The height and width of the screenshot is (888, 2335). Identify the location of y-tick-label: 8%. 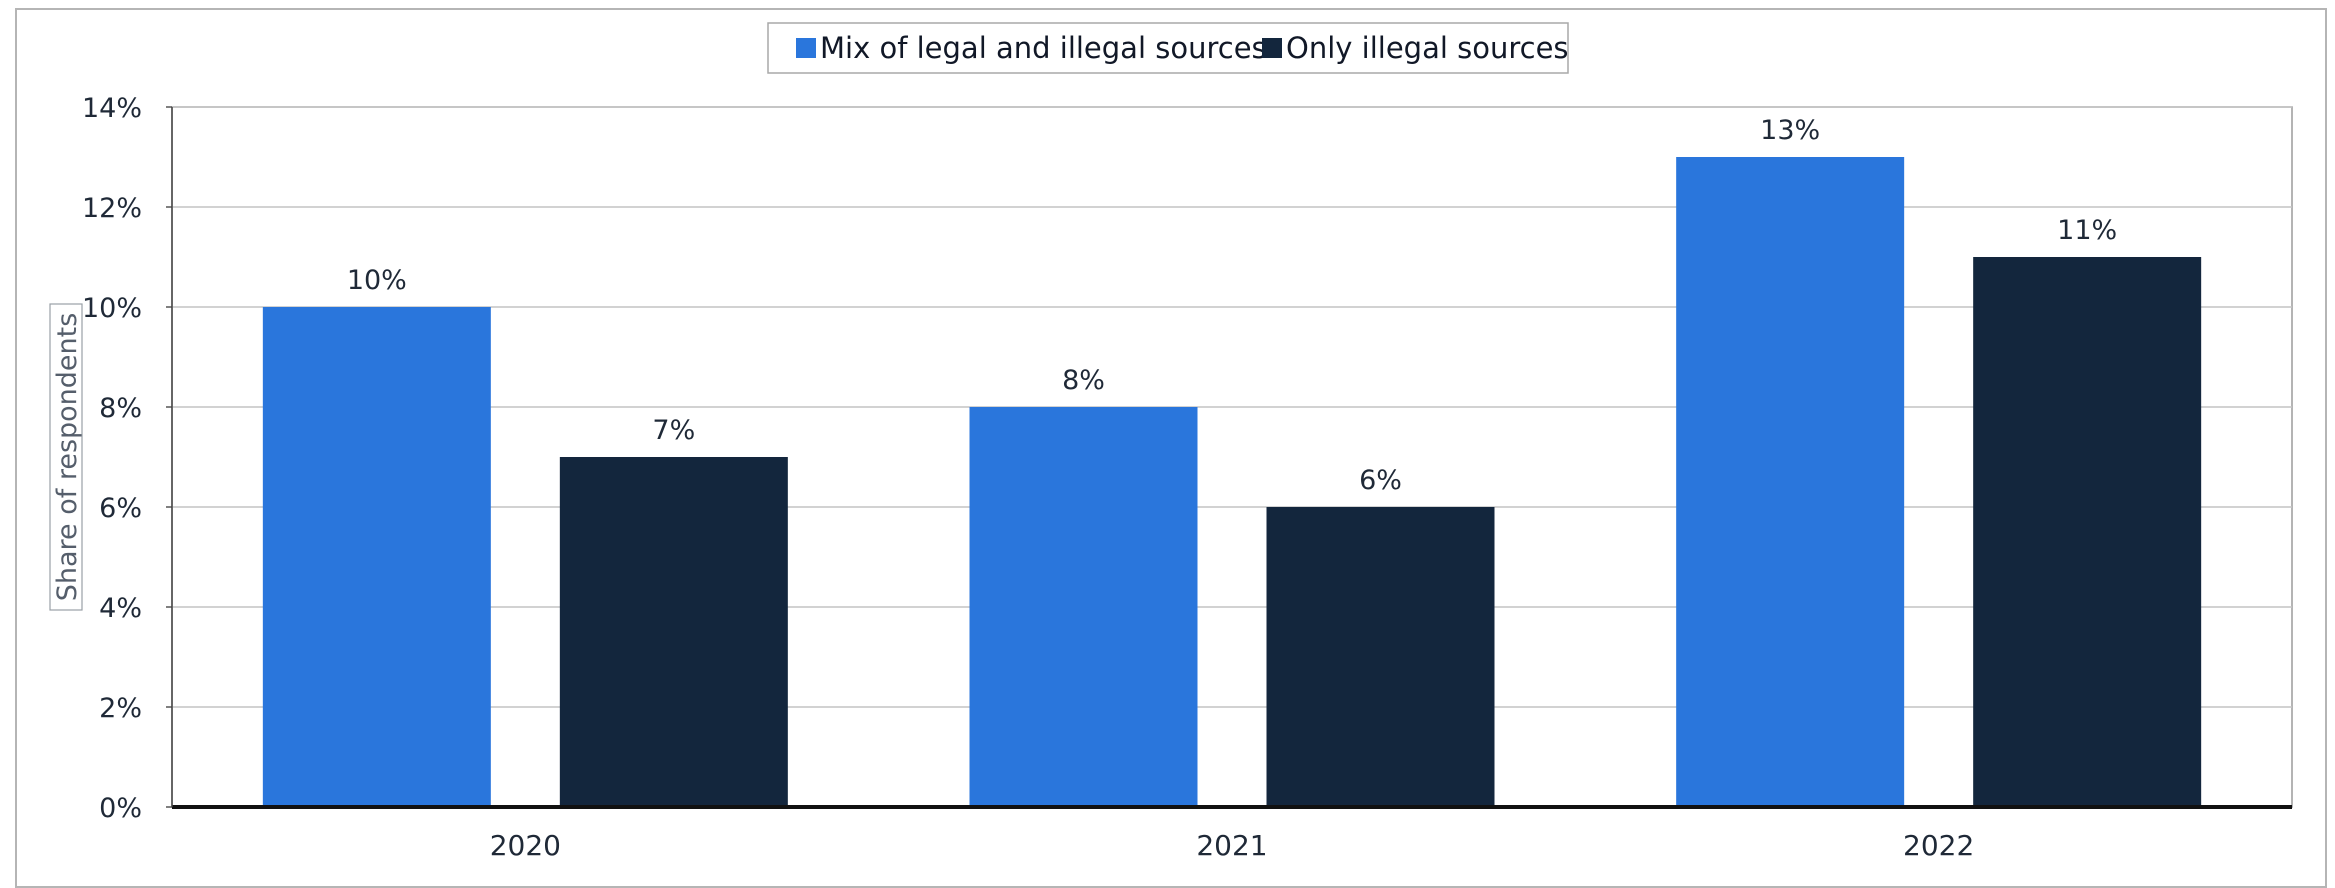
(120, 408).